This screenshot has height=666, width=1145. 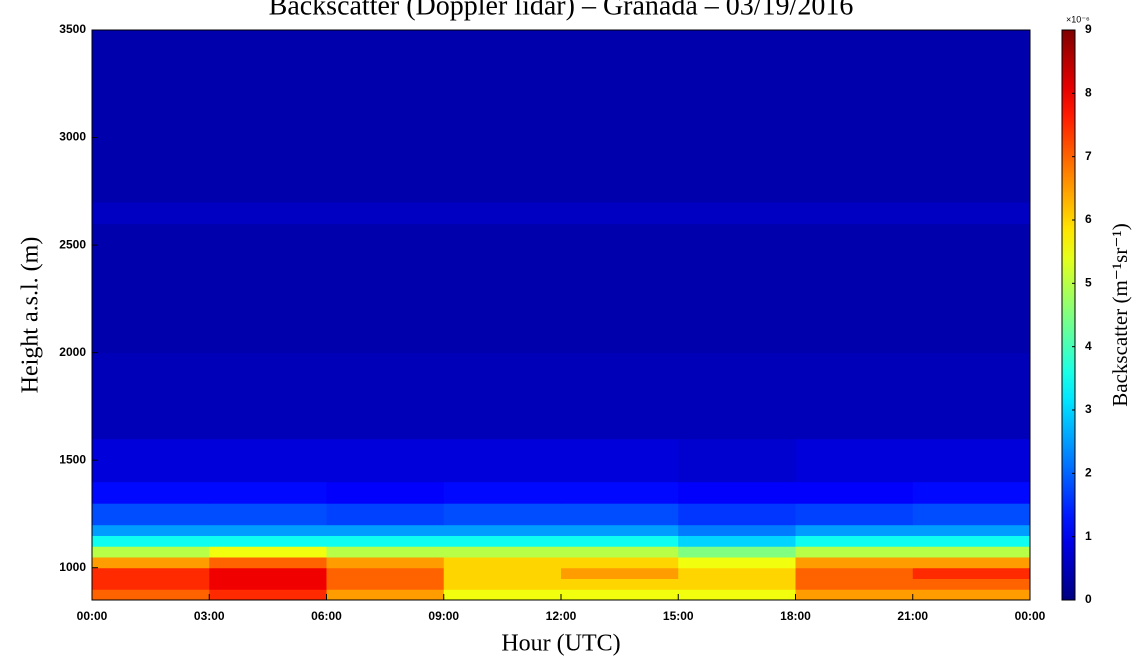 I want to click on x-tick-label: 06:00, so click(x=326, y=616).